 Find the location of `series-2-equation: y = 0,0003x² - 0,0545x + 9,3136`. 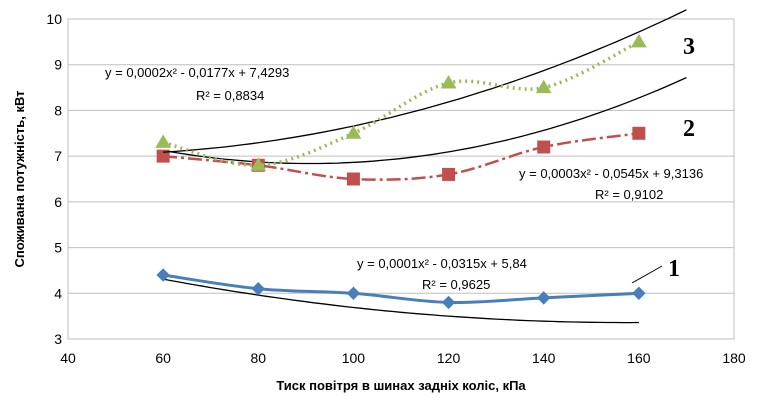

series-2-equation: y = 0,0003x² - 0,0545x + 9,3136 is located at coordinates (611, 173).